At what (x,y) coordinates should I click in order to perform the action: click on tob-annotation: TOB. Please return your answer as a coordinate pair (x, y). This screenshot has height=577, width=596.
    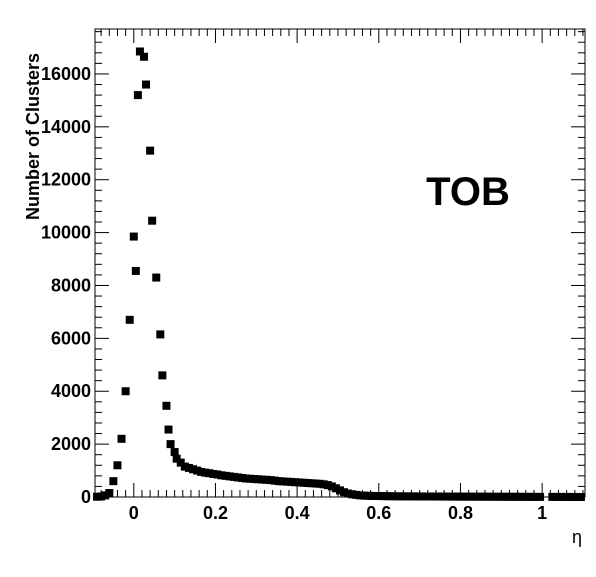
    Looking at the image, I should click on (468, 192).